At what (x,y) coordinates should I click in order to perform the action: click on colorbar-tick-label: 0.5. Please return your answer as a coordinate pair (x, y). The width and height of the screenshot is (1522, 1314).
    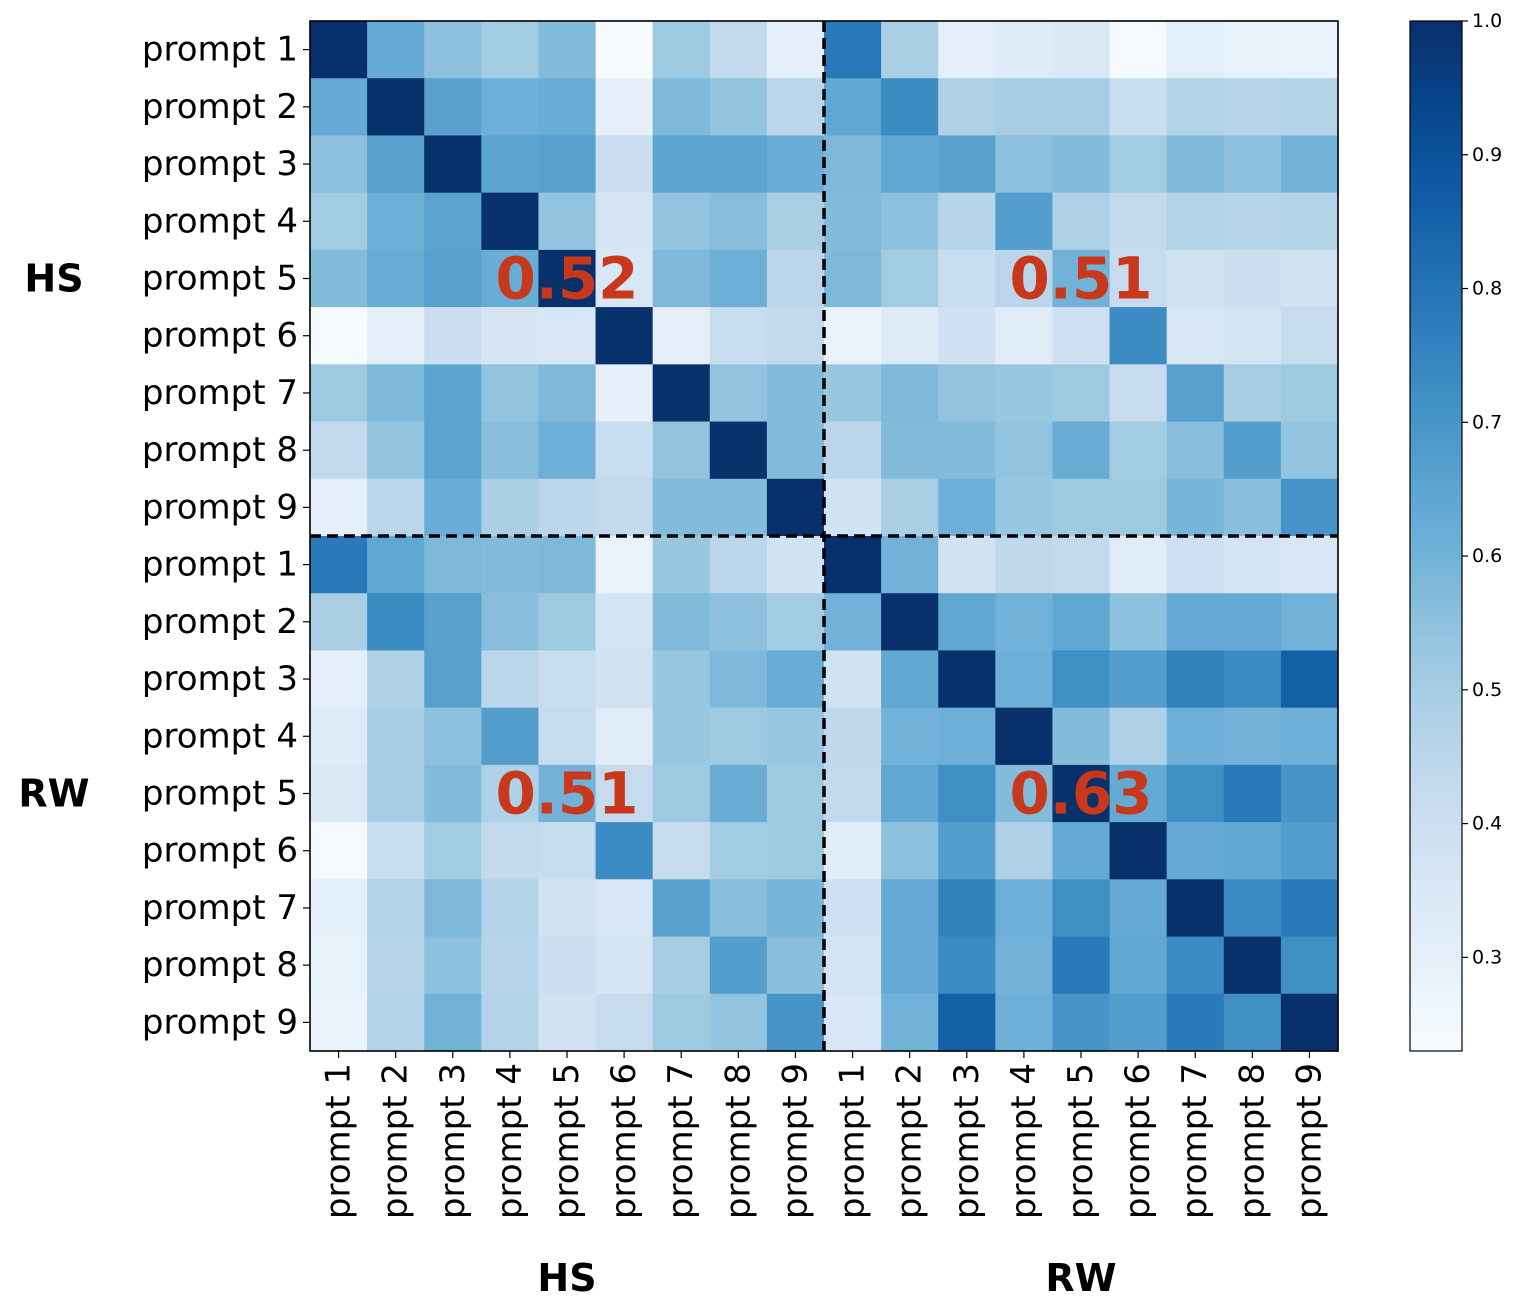
    Looking at the image, I should click on (1487, 690).